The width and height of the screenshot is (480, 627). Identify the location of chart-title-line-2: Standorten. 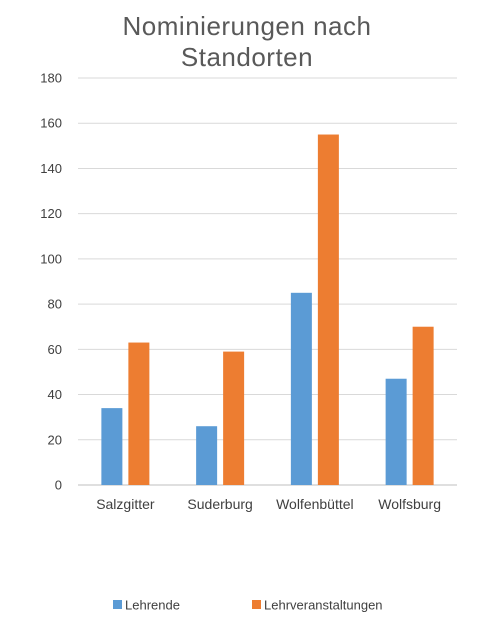
(247, 57).